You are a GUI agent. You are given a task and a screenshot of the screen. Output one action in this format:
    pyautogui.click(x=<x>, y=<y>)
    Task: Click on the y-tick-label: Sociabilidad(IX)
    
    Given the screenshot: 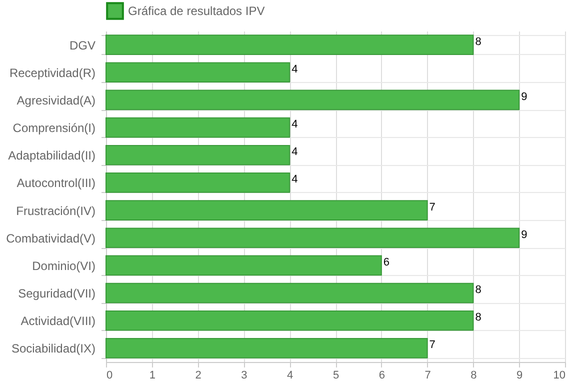 What is the action you would take?
    pyautogui.click(x=53, y=349)
    